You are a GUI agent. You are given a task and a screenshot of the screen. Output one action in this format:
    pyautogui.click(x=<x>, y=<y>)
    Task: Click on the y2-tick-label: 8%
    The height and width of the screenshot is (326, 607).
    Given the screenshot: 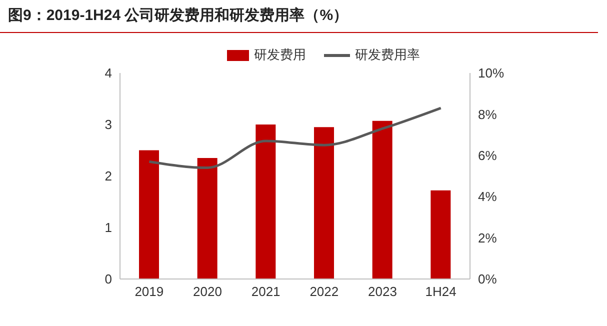 What is the action you would take?
    pyautogui.click(x=488, y=114)
    